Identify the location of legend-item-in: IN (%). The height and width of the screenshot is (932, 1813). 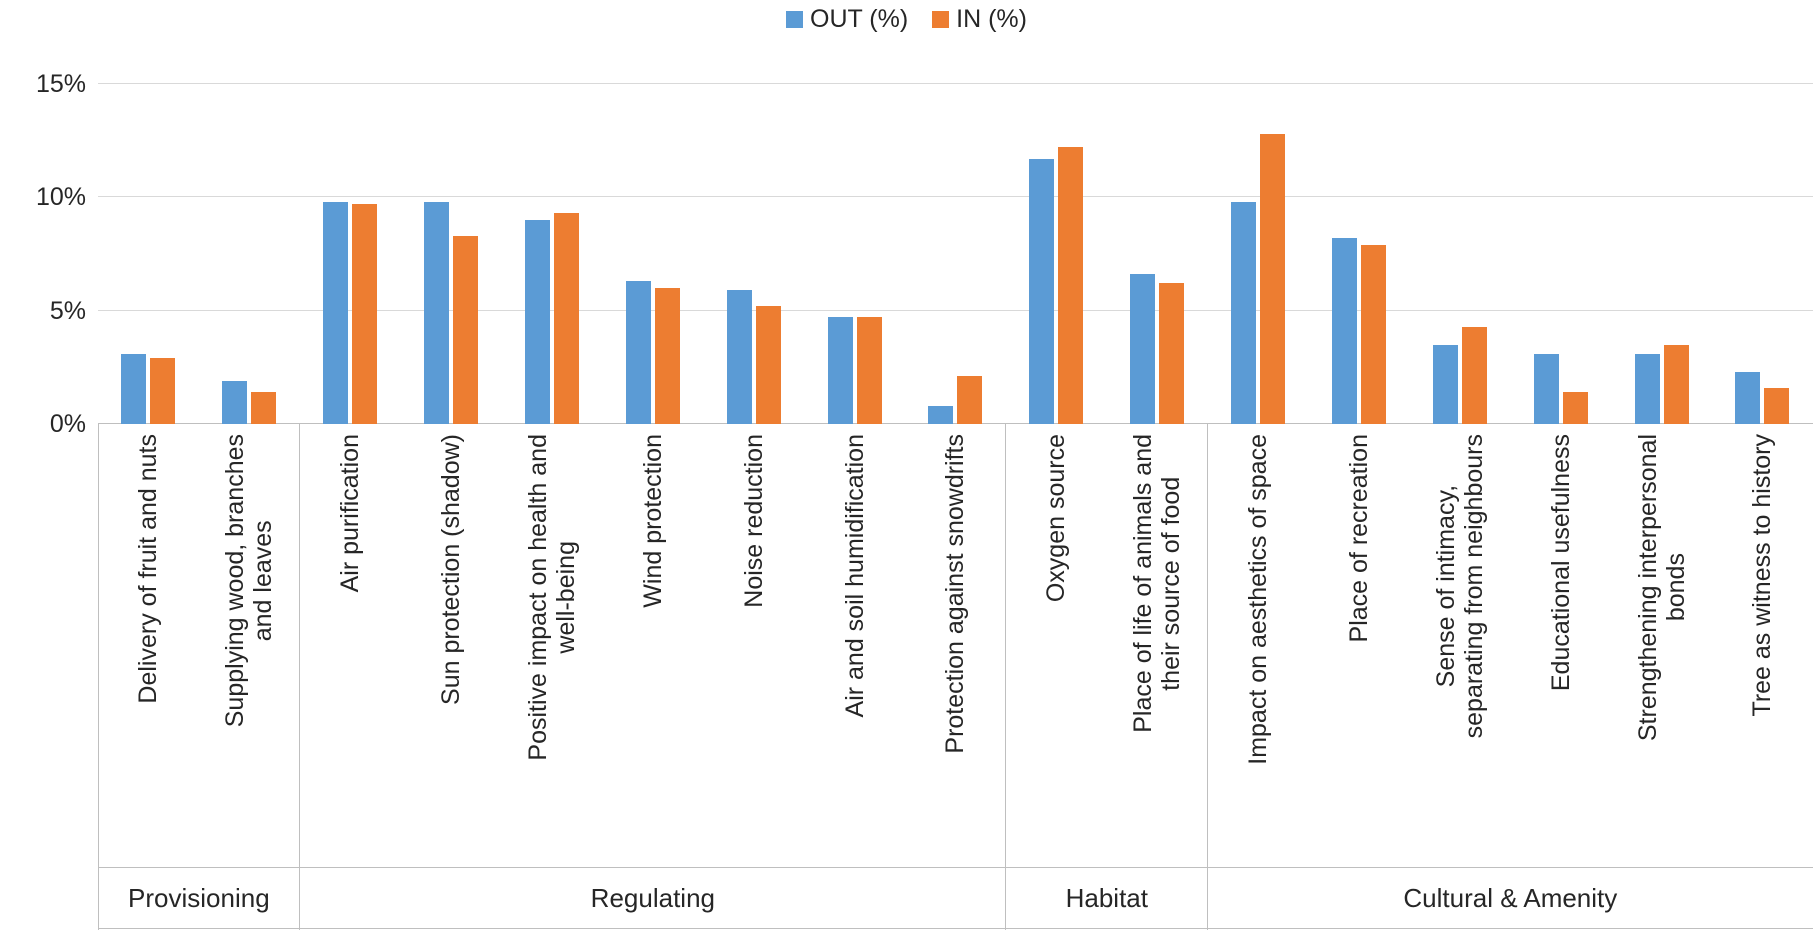
(979, 19).